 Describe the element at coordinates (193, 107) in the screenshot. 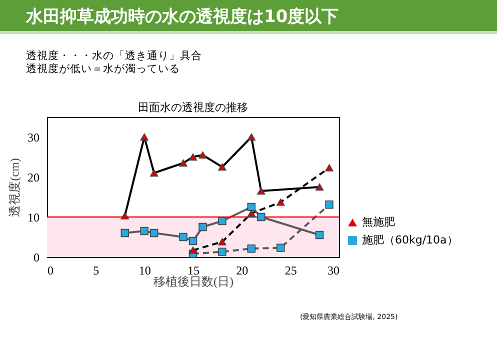

I see `text: 田面水の透視度の推移` at that location.